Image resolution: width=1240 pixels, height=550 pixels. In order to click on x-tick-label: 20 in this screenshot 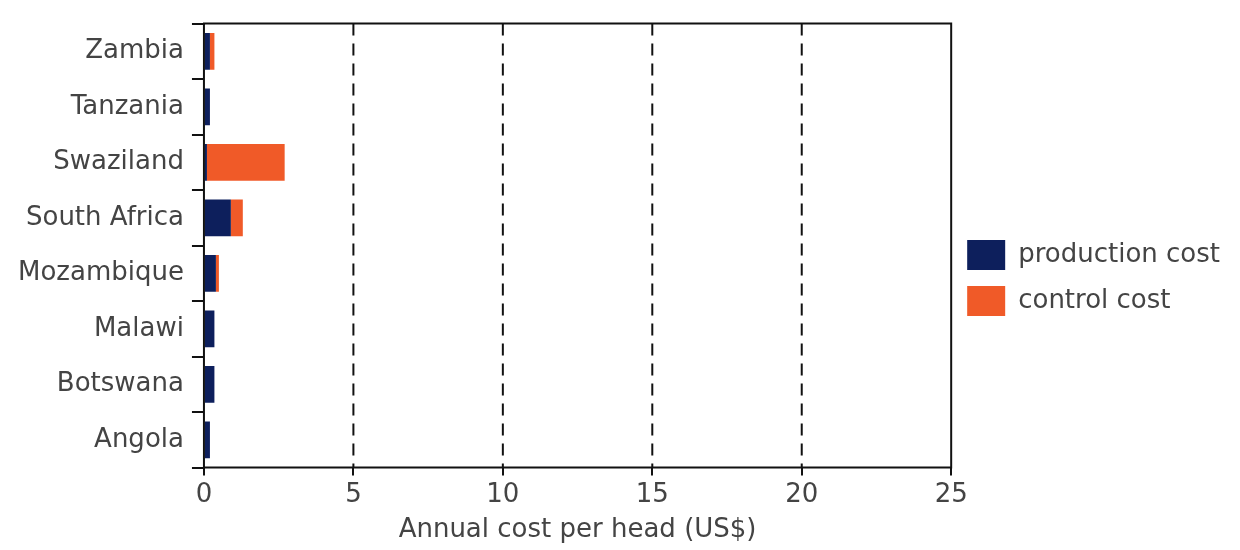, I will do `click(802, 492)`.